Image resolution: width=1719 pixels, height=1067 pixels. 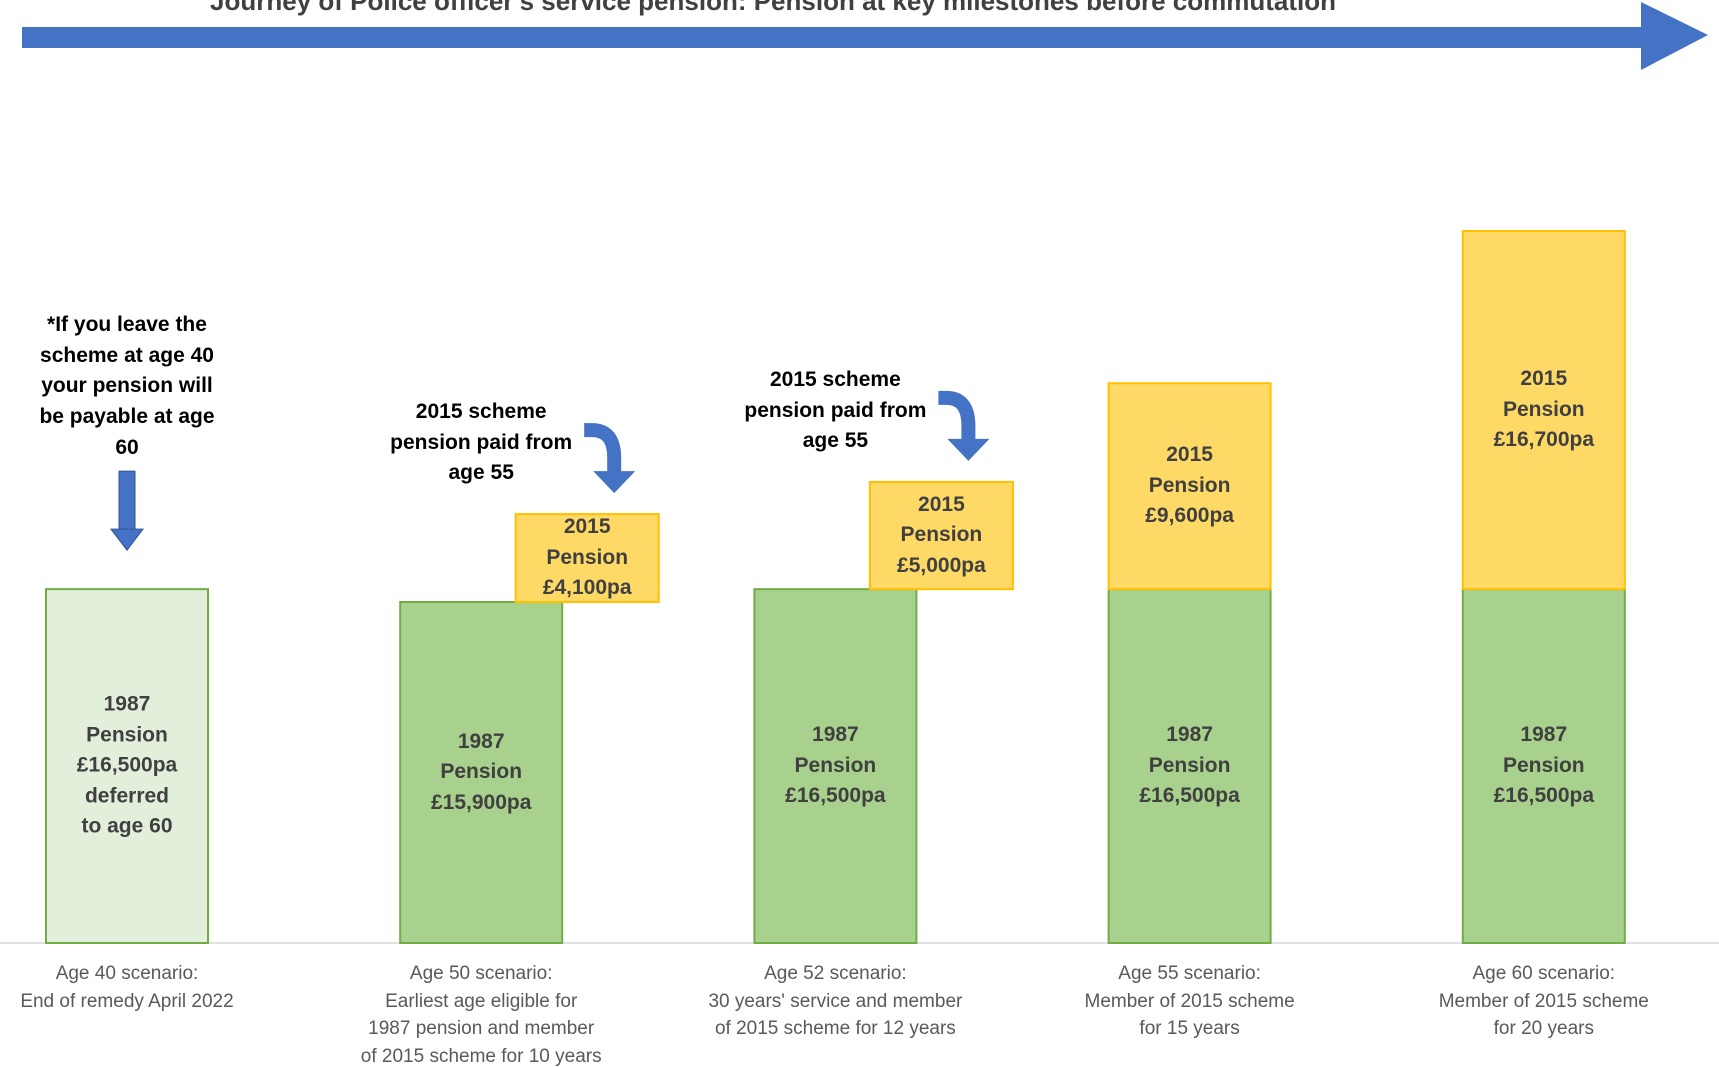 I want to click on bar-label: 2015 Pension £4,100pa, so click(x=587, y=557).